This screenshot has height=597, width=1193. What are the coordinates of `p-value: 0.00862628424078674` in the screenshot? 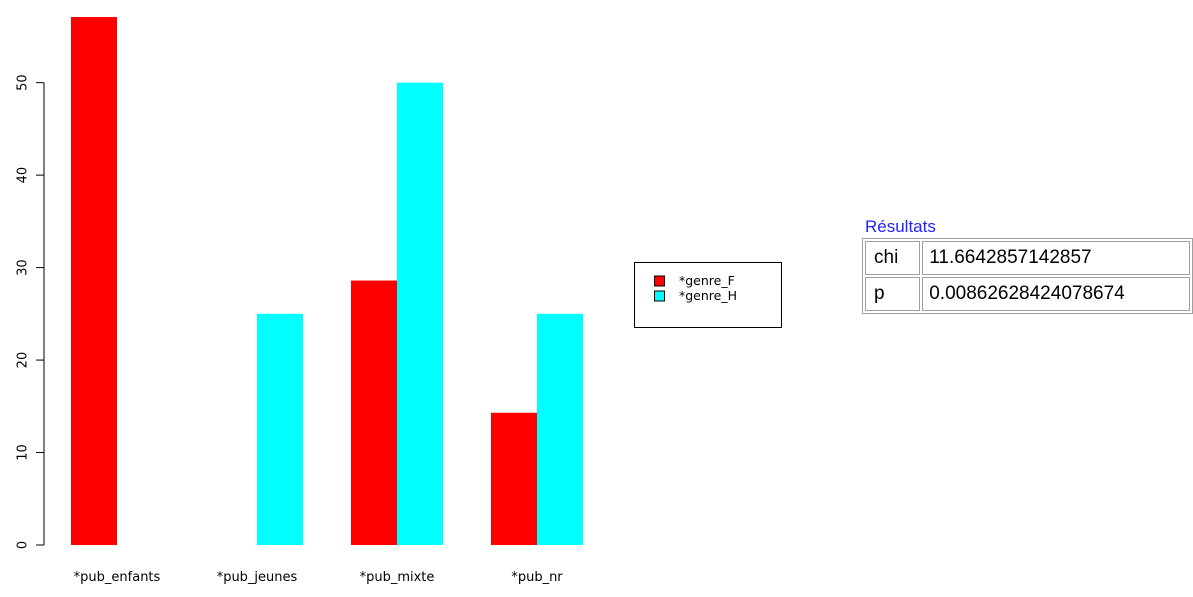 It's located at (1056, 294).